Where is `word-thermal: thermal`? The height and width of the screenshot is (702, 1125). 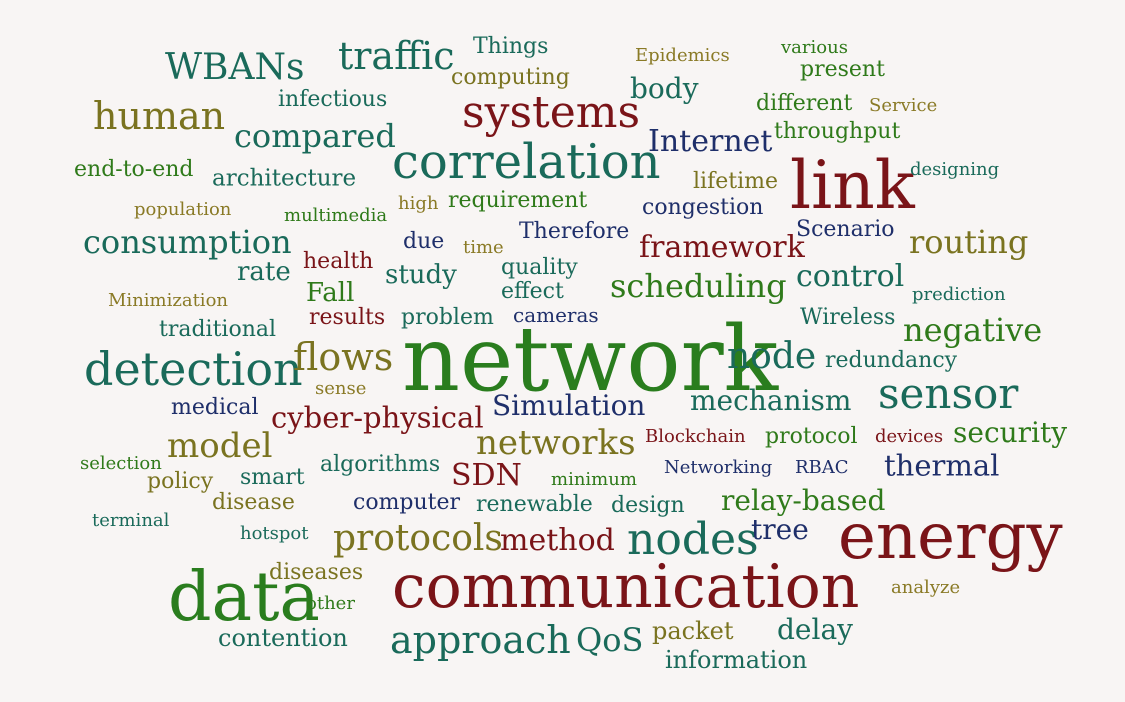
word-thermal: thermal is located at coordinates (942, 465).